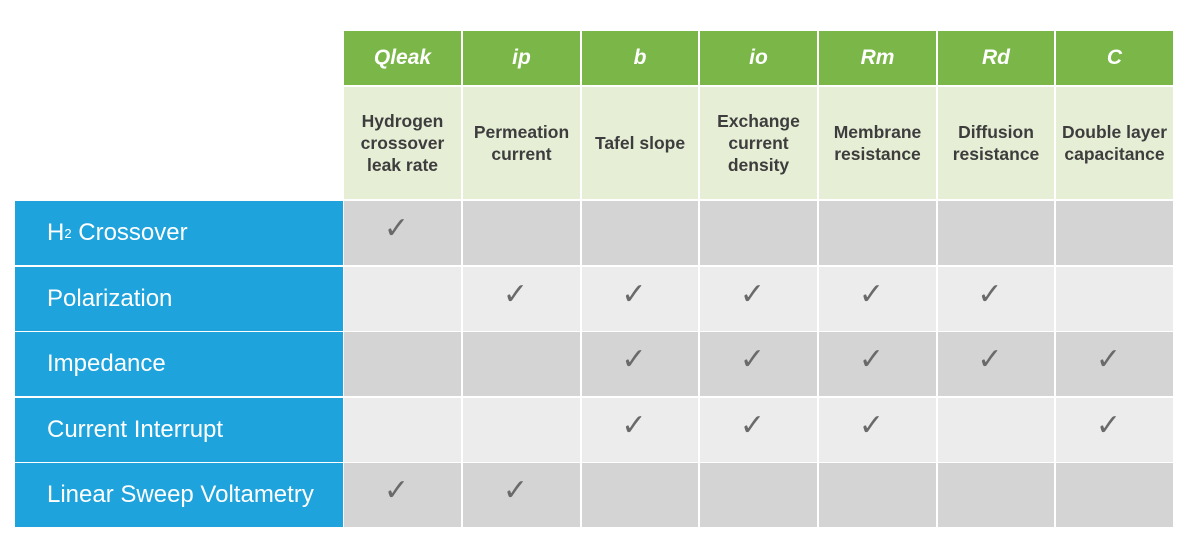 The height and width of the screenshot is (554, 1200). Describe the element at coordinates (56, 232) in the screenshot. I see `row-label-main: H` at that location.